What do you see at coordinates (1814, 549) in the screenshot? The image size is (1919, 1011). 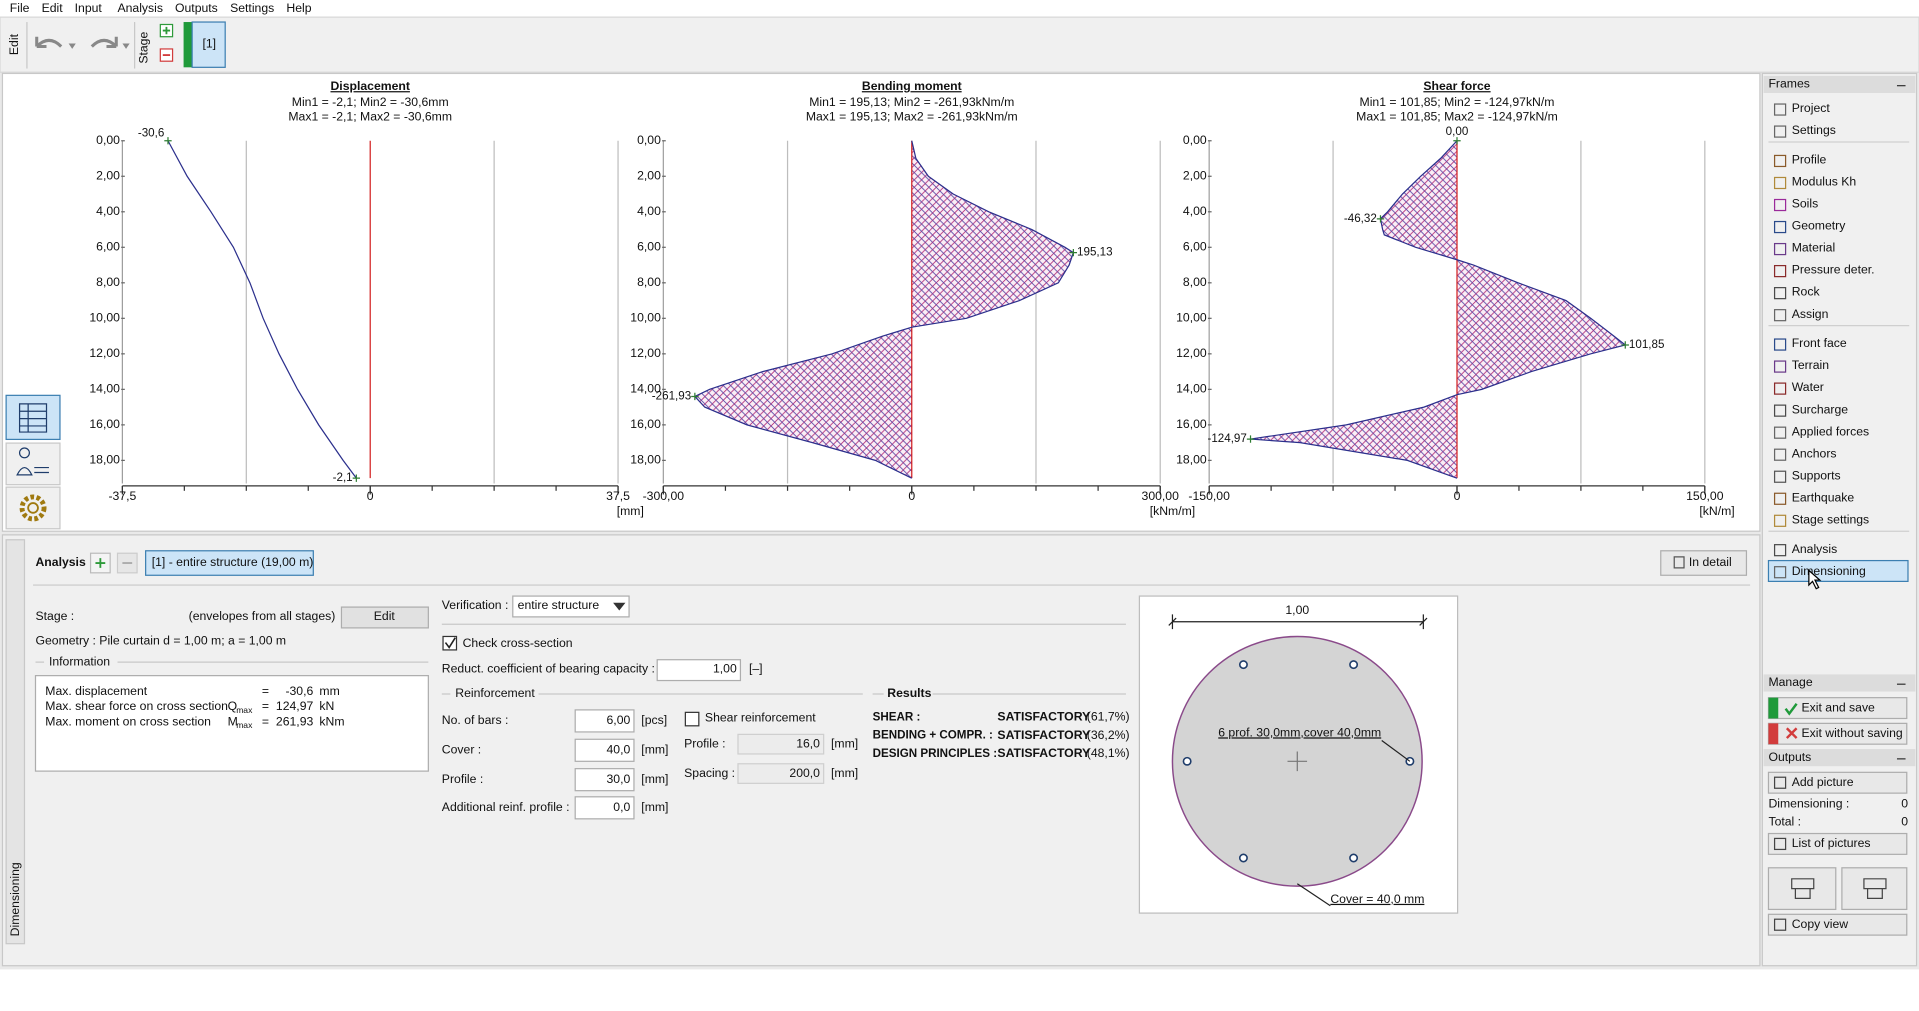 I see `frame-item: Analysis` at bounding box center [1814, 549].